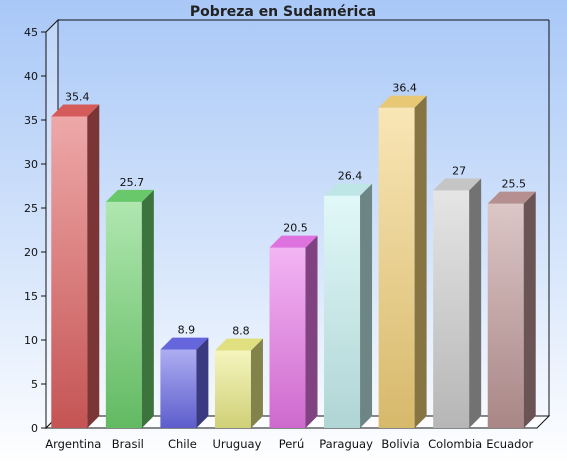  What do you see at coordinates (459, 170) in the screenshot?
I see `data-label: 27` at bounding box center [459, 170].